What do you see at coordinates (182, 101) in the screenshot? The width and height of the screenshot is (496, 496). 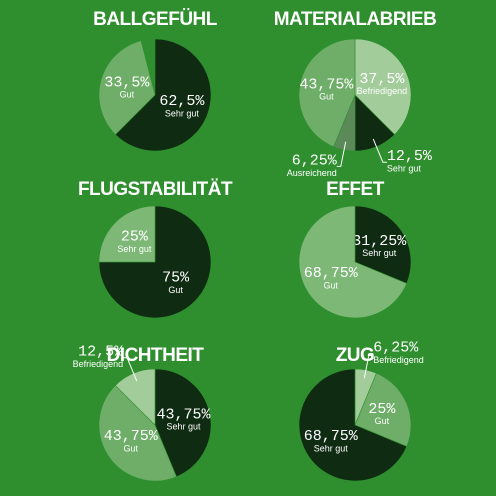 I see `value-label: 62,5%` at bounding box center [182, 101].